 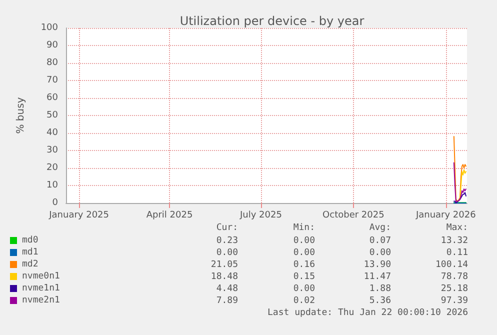 I want to click on y-tick-label: 10, so click(x=52, y=185).